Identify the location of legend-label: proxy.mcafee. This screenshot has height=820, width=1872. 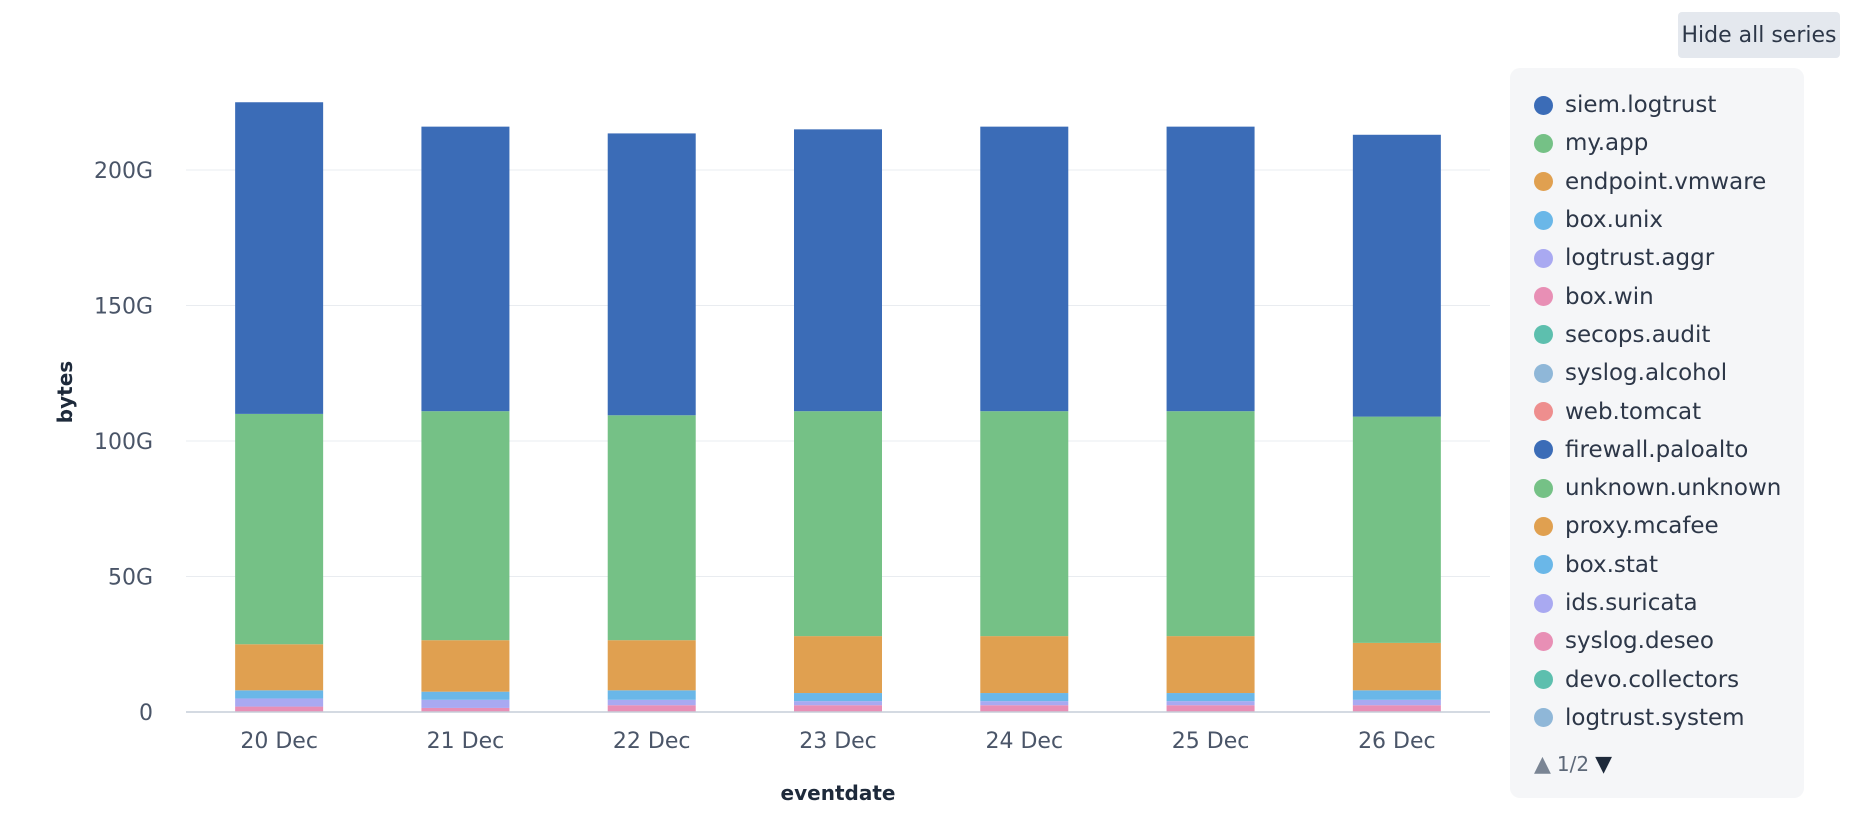
(1642, 526).